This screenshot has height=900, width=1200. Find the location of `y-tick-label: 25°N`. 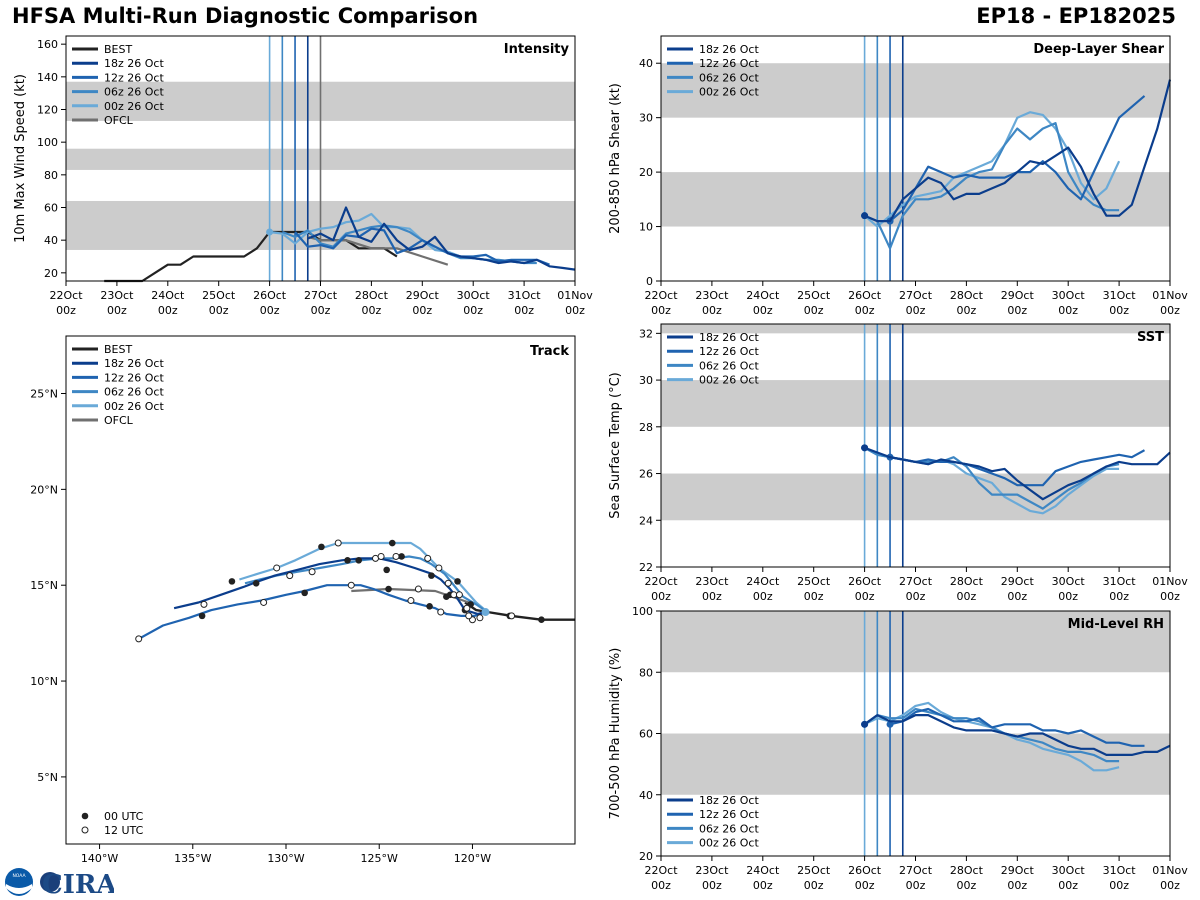

y-tick-label: 25°N is located at coordinates (44, 394).